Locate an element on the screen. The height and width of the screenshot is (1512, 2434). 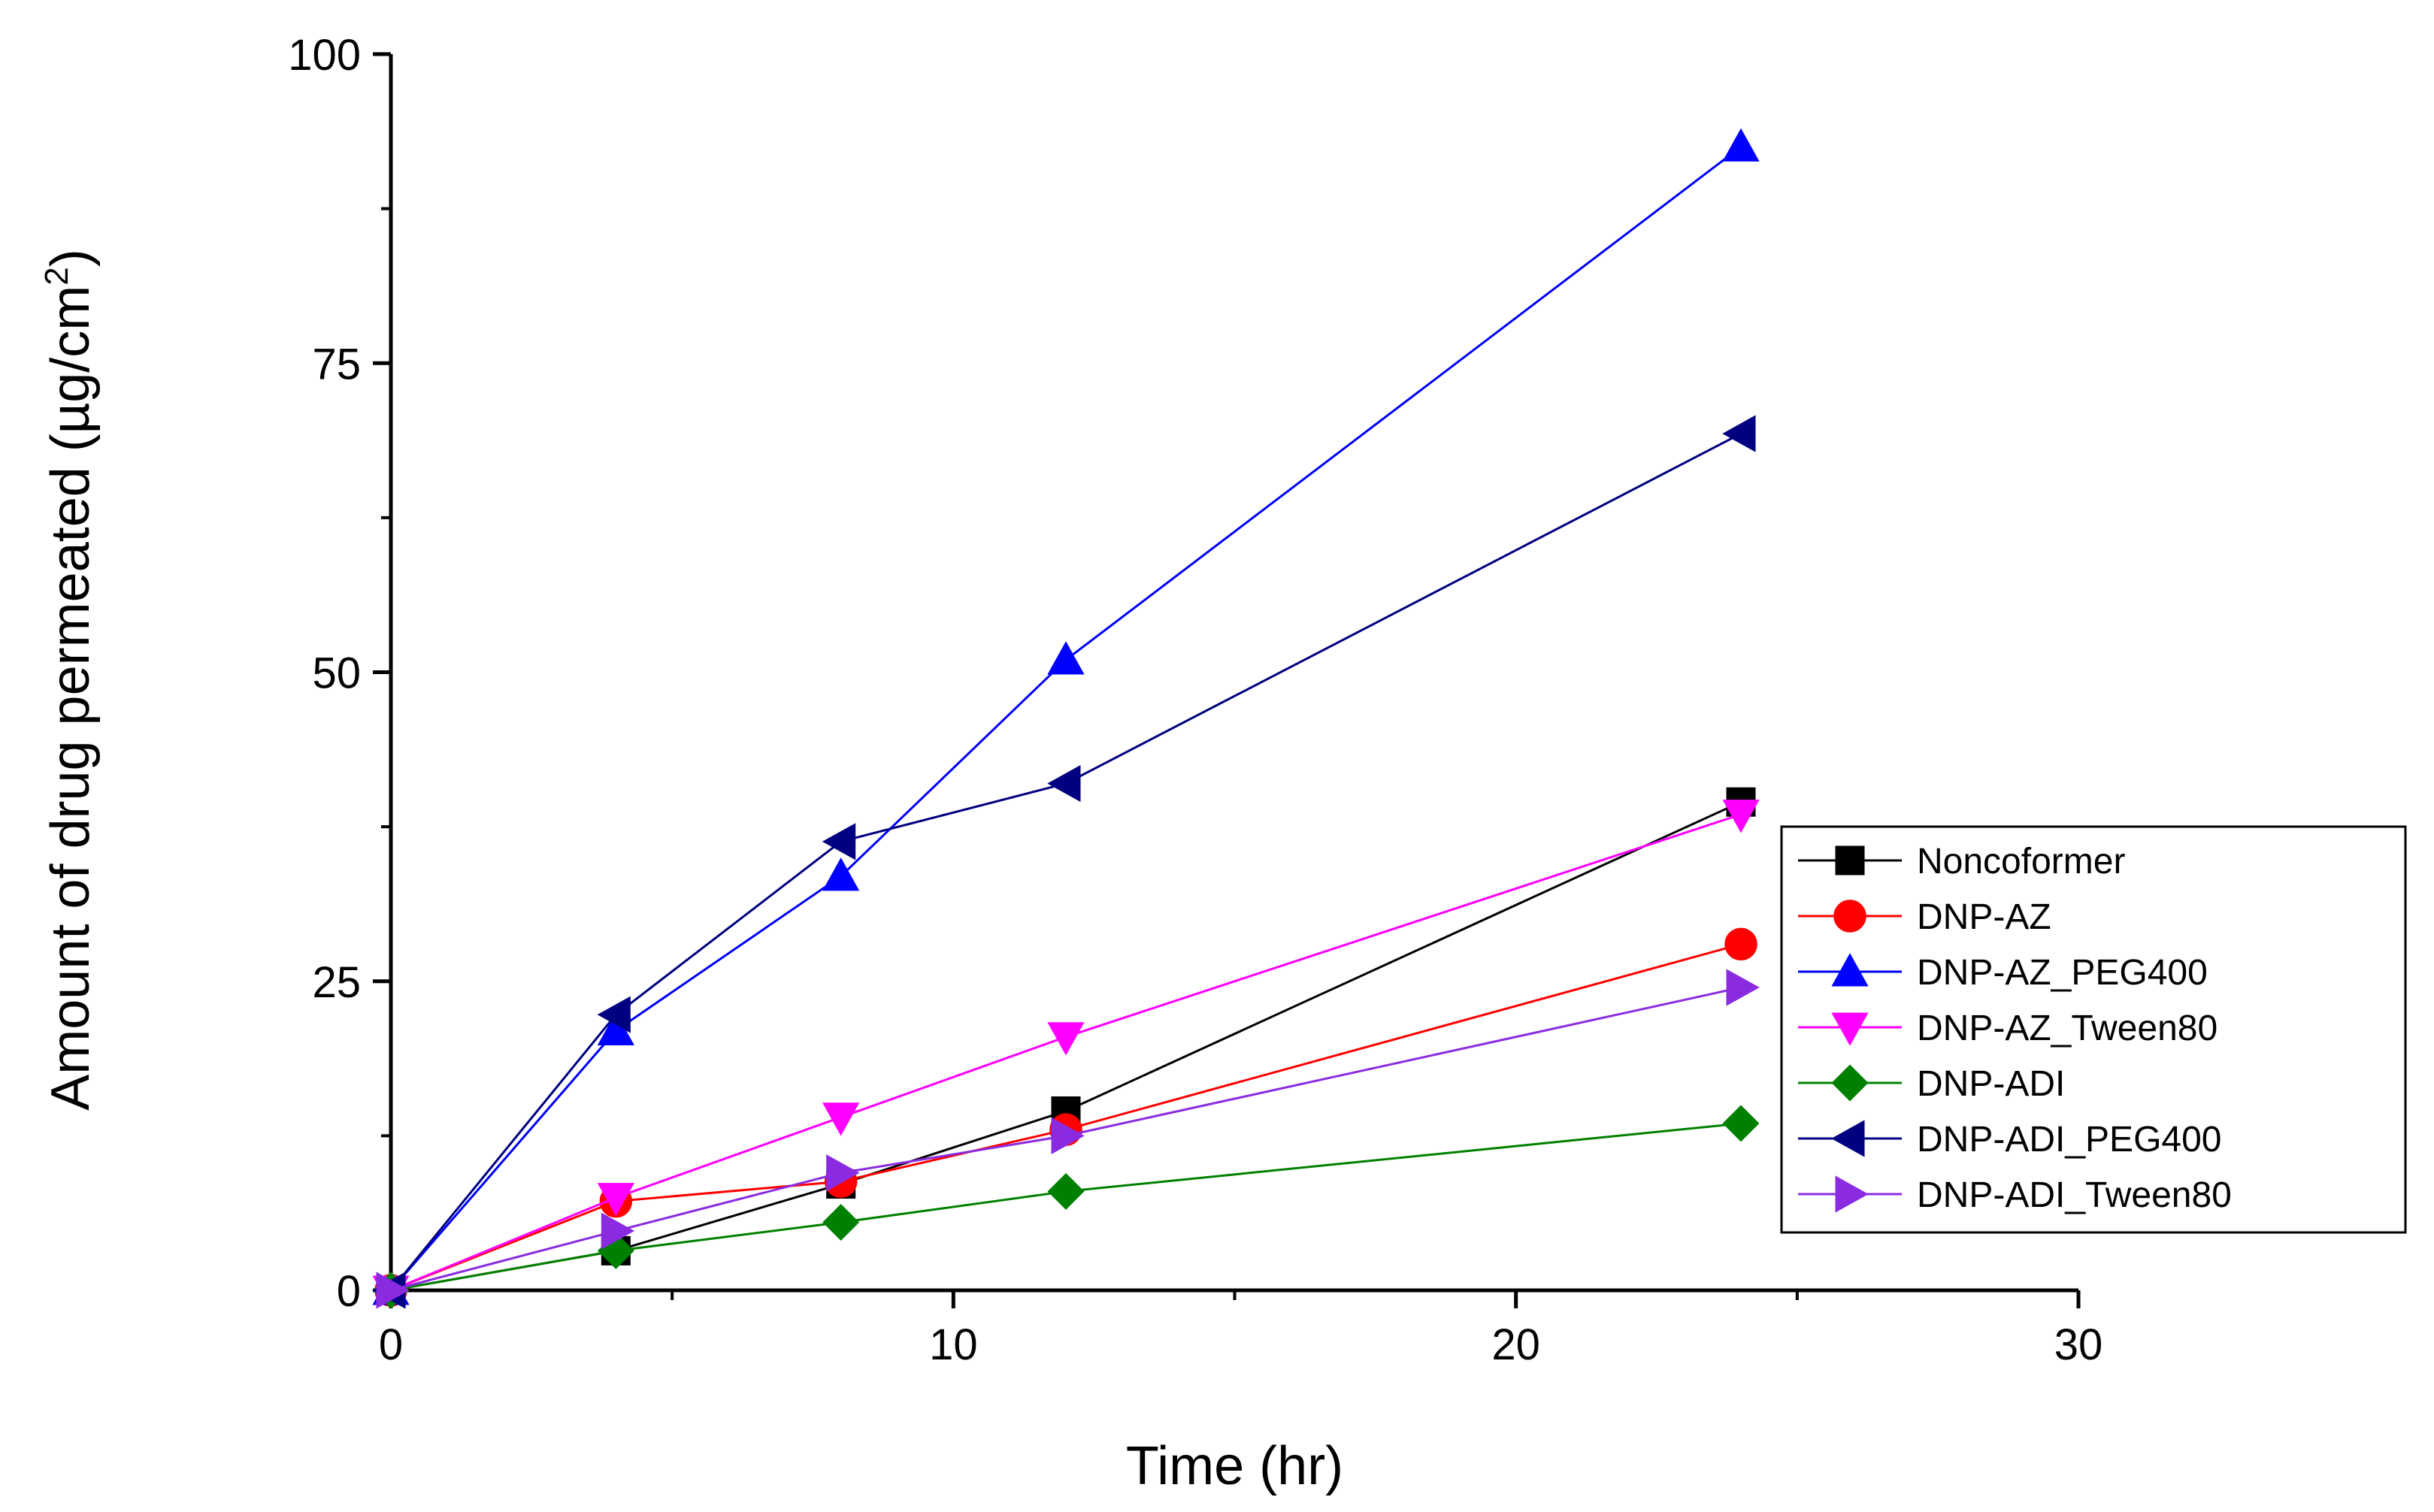
legend-item: DNP-ADI is located at coordinates (1931, 1084).